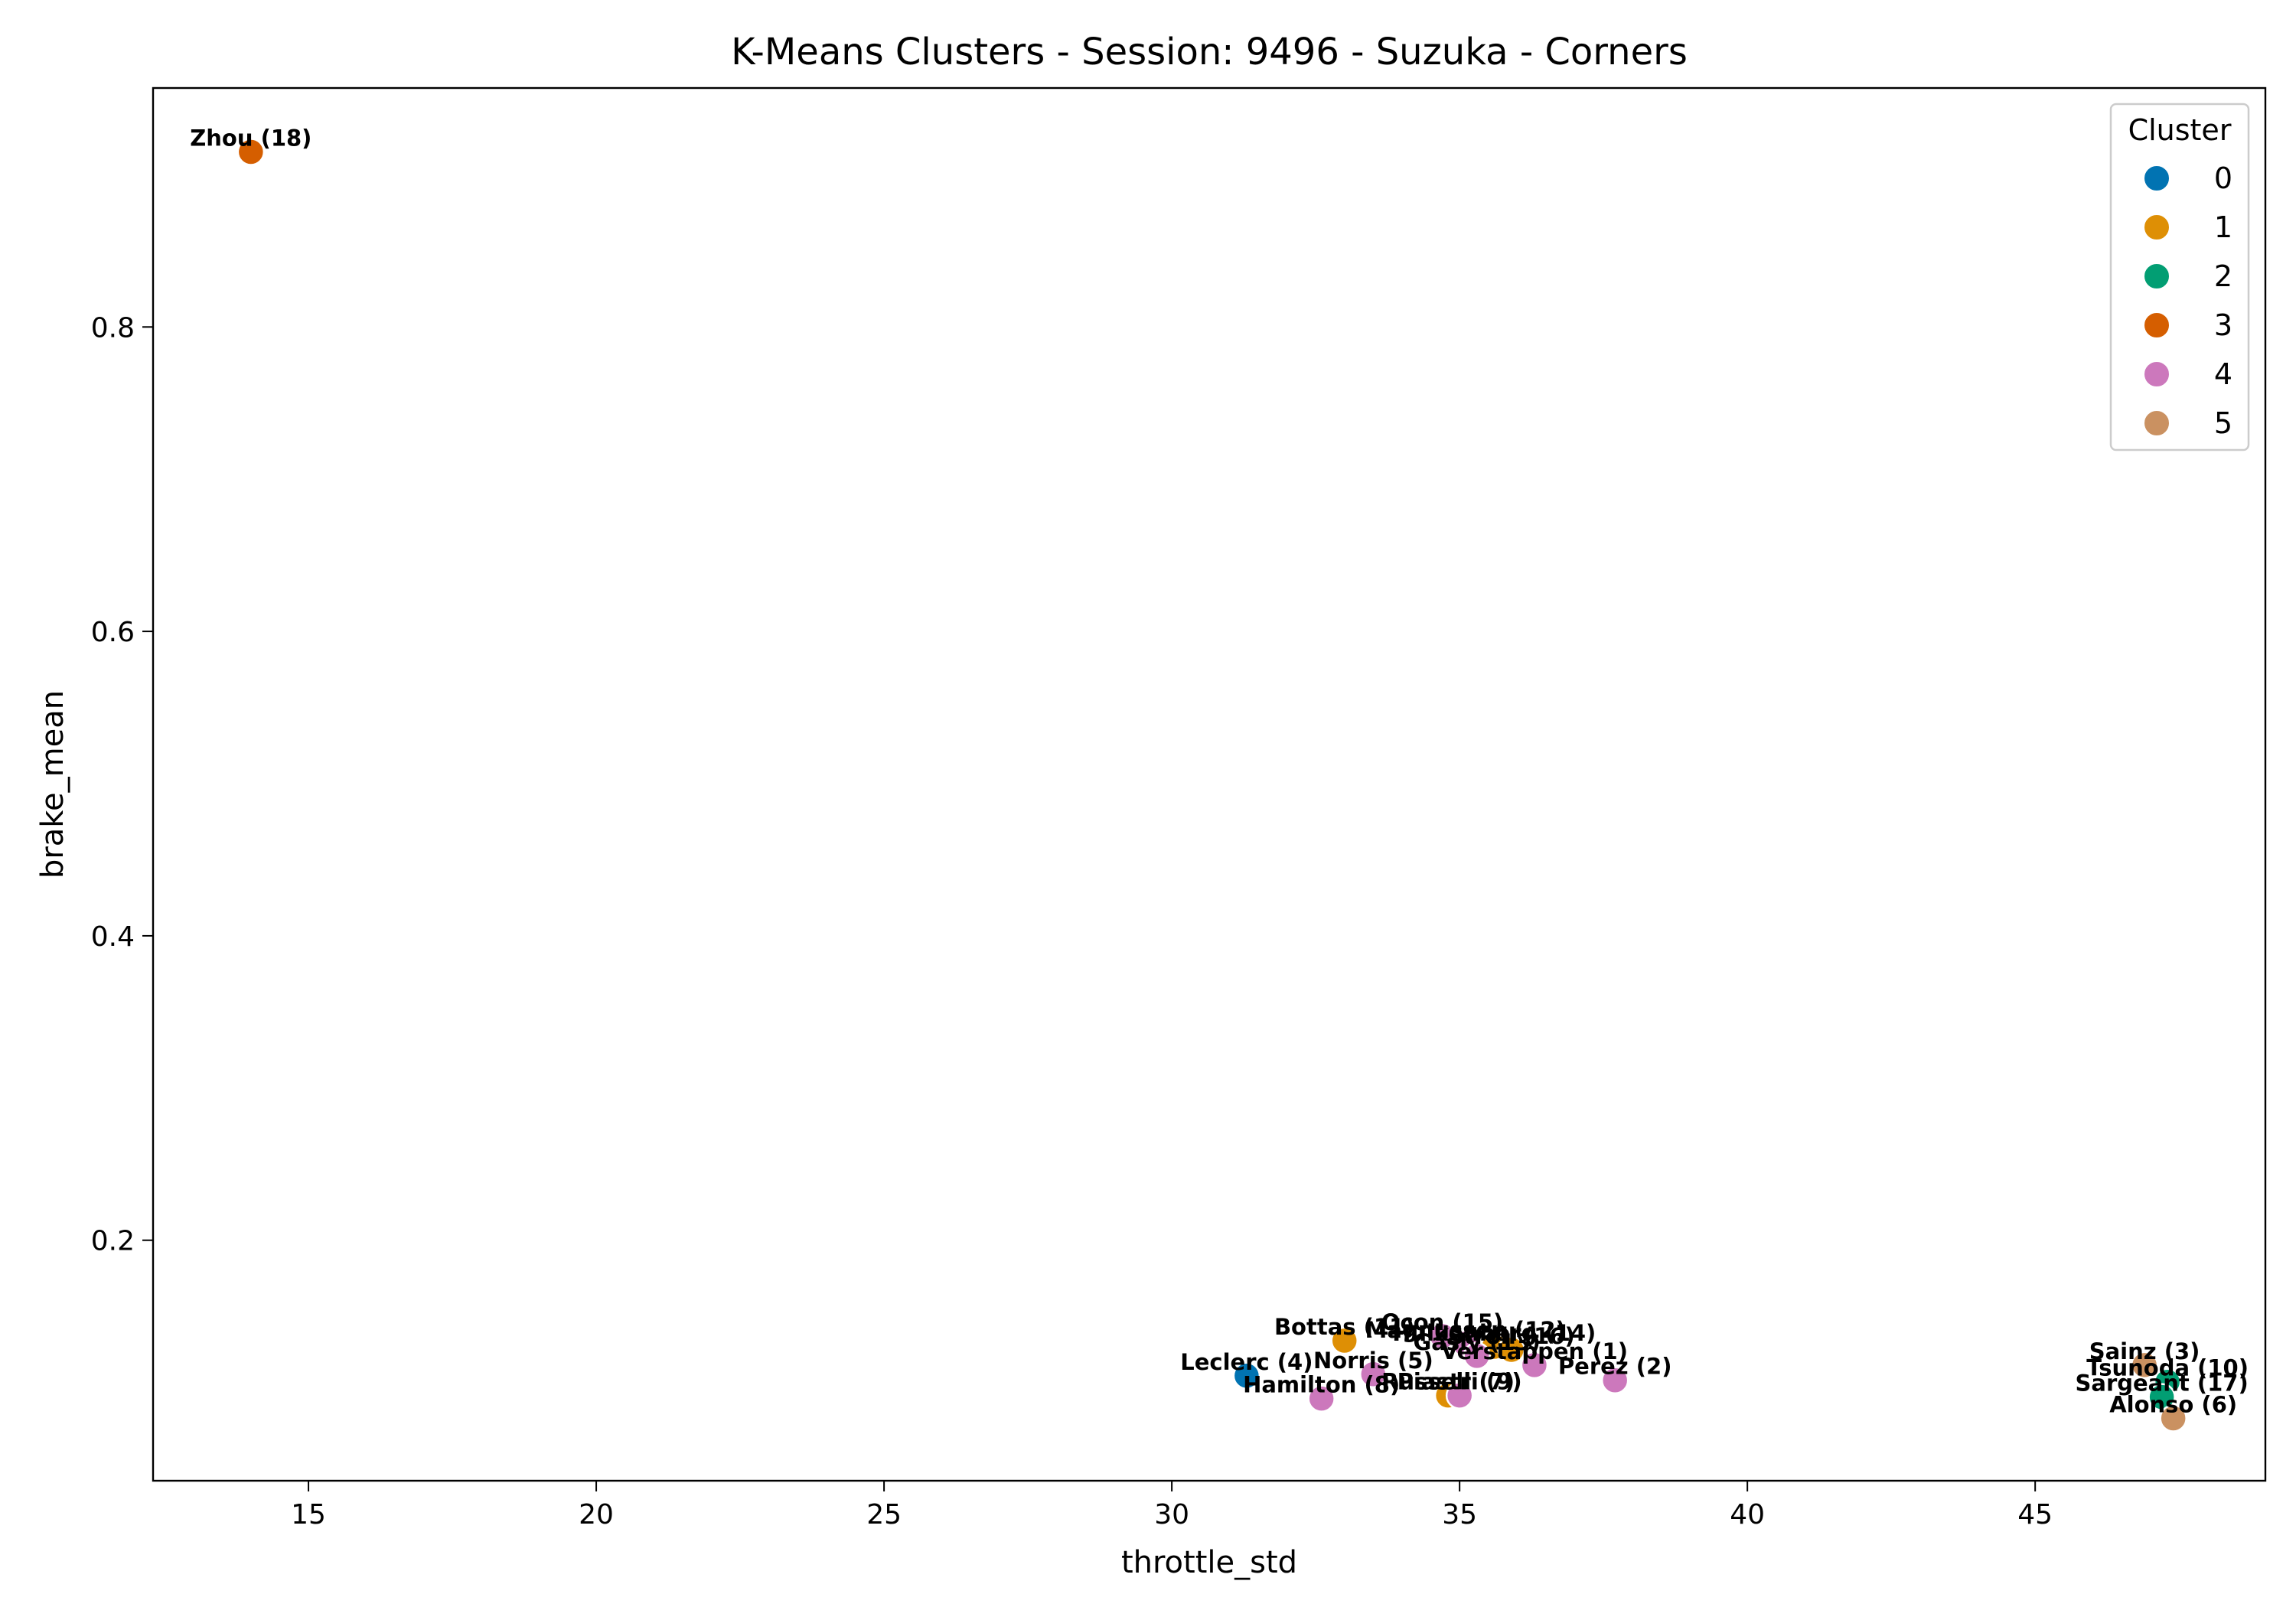 Image resolution: width=2296 pixels, height=1607 pixels. What do you see at coordinates (884, 1514) in the screenshot?
I see `x-tick-label: 25` at bounding box center [884, 1514].